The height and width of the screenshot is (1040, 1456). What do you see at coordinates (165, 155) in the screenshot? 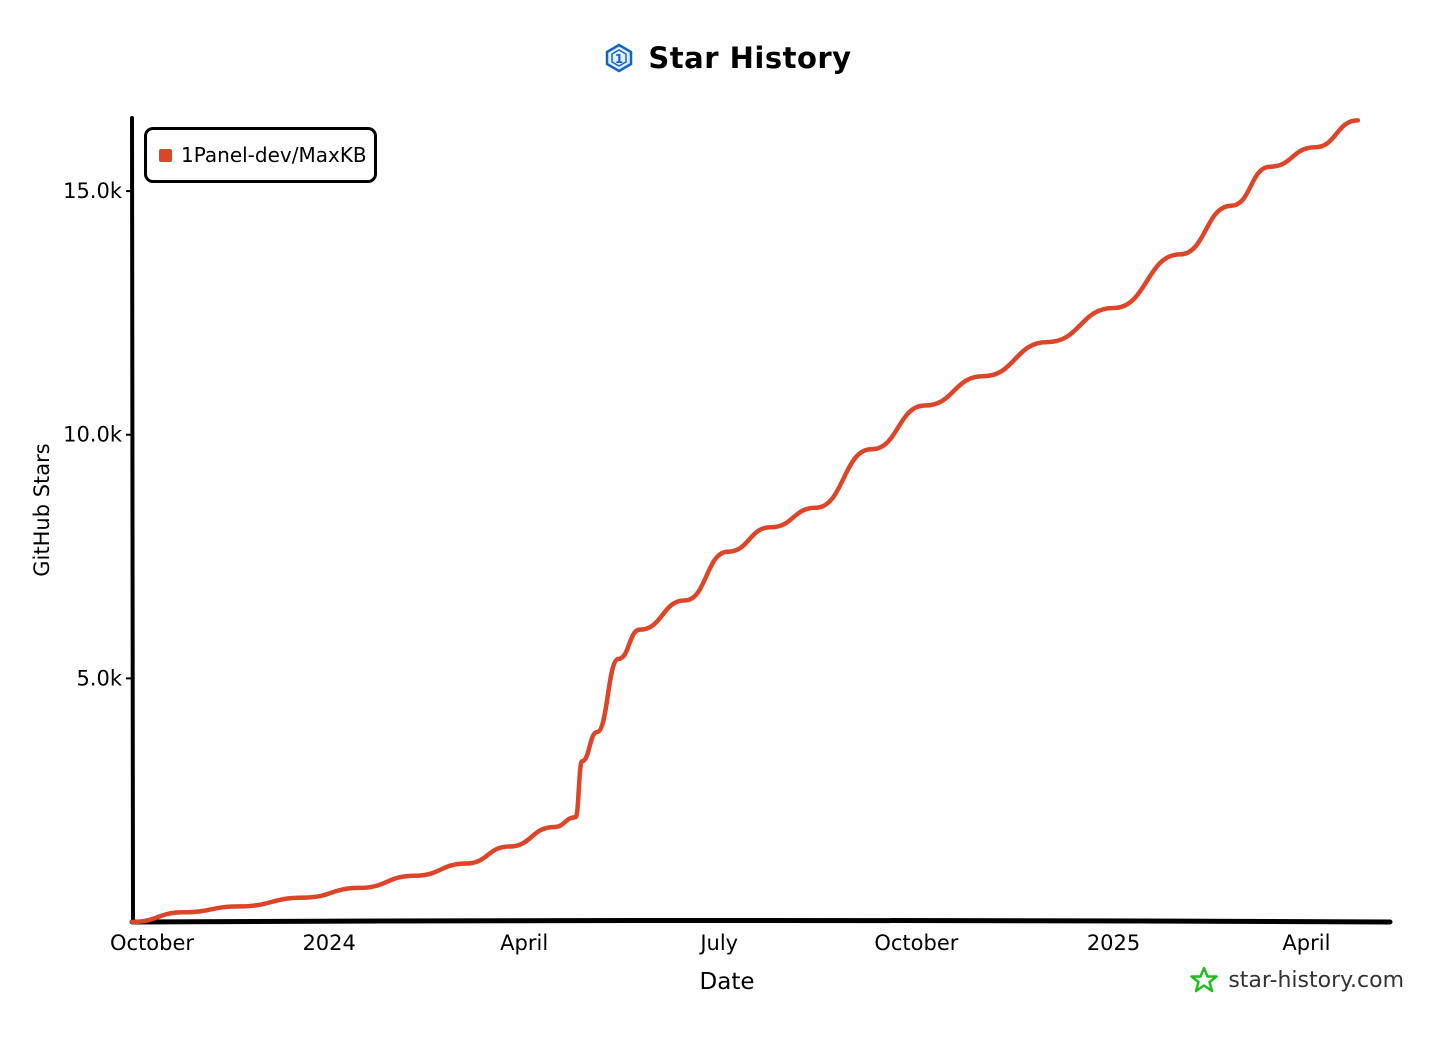
I see `legend-swatch` at bounding box center [165, 155].